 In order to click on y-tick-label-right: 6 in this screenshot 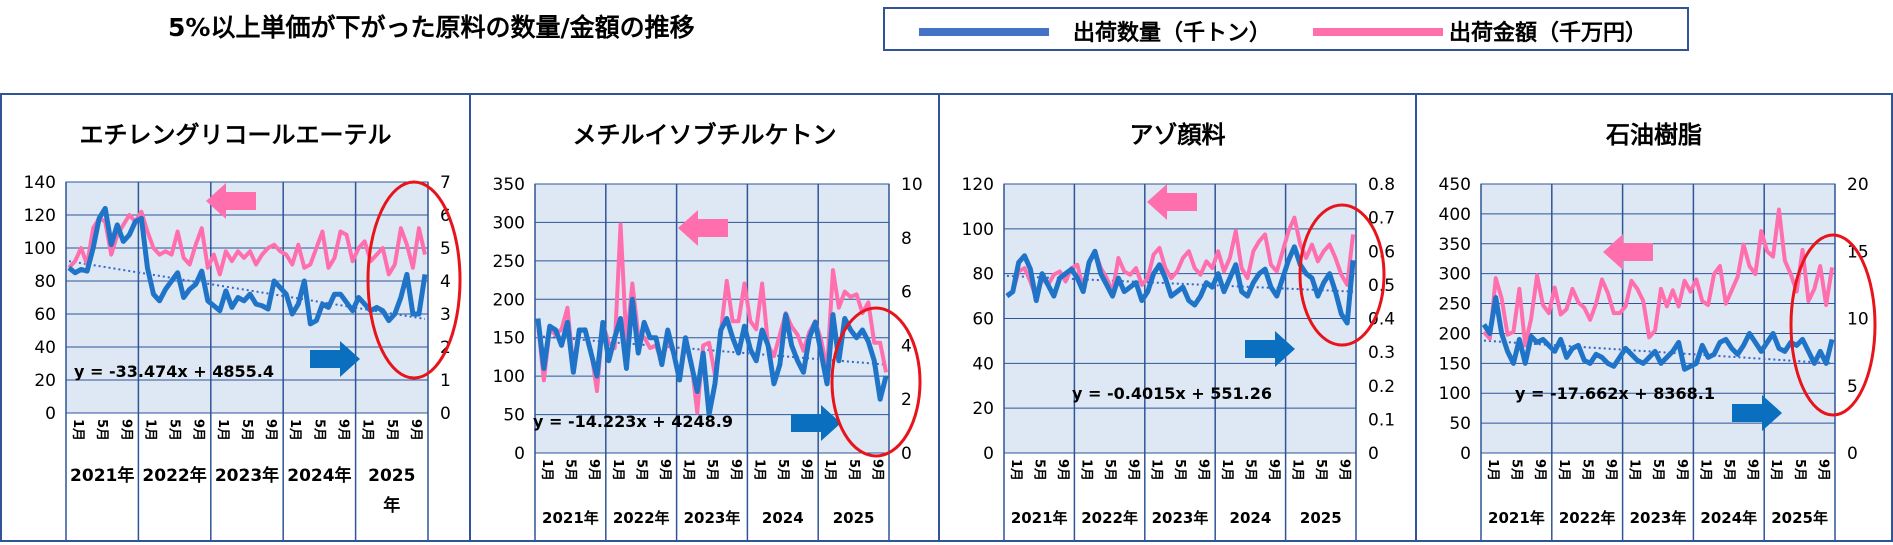, I will do `click(445, 216)`.